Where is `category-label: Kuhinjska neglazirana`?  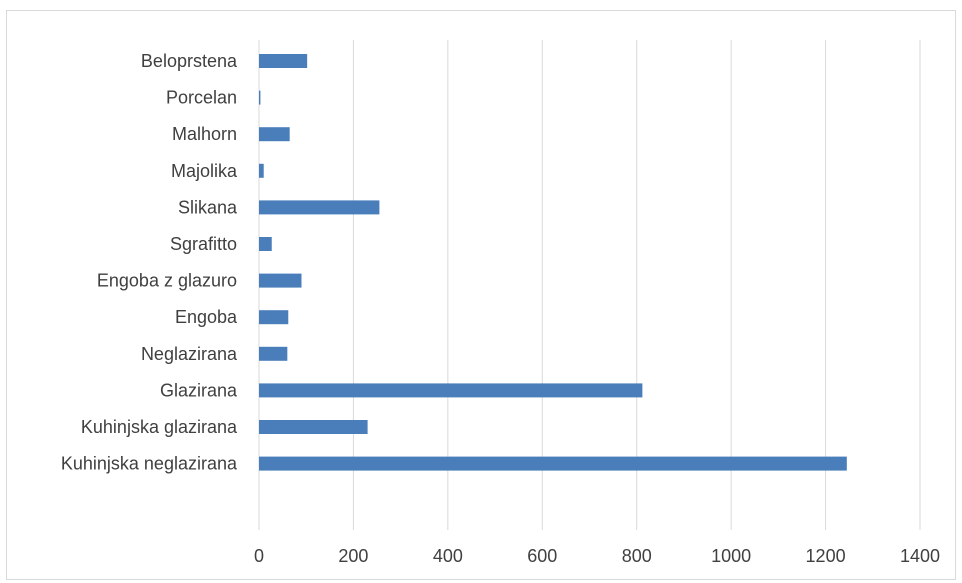
category-label: Kuhinjska neglazirana is located at coordinates (149, 464).